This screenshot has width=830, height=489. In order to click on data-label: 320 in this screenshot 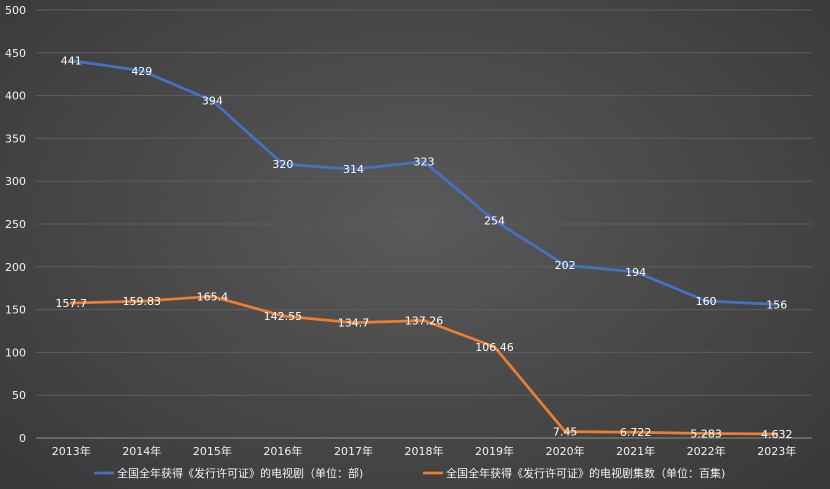, I will do `click(282, 164)`.